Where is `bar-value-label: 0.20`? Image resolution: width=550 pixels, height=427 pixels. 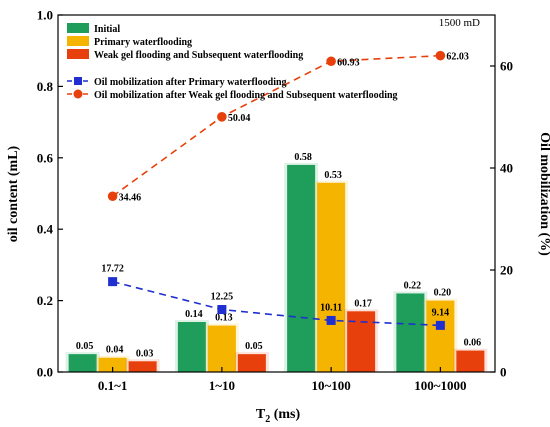
bar-value-label: 0.20 is located at coordinates (443, 293).